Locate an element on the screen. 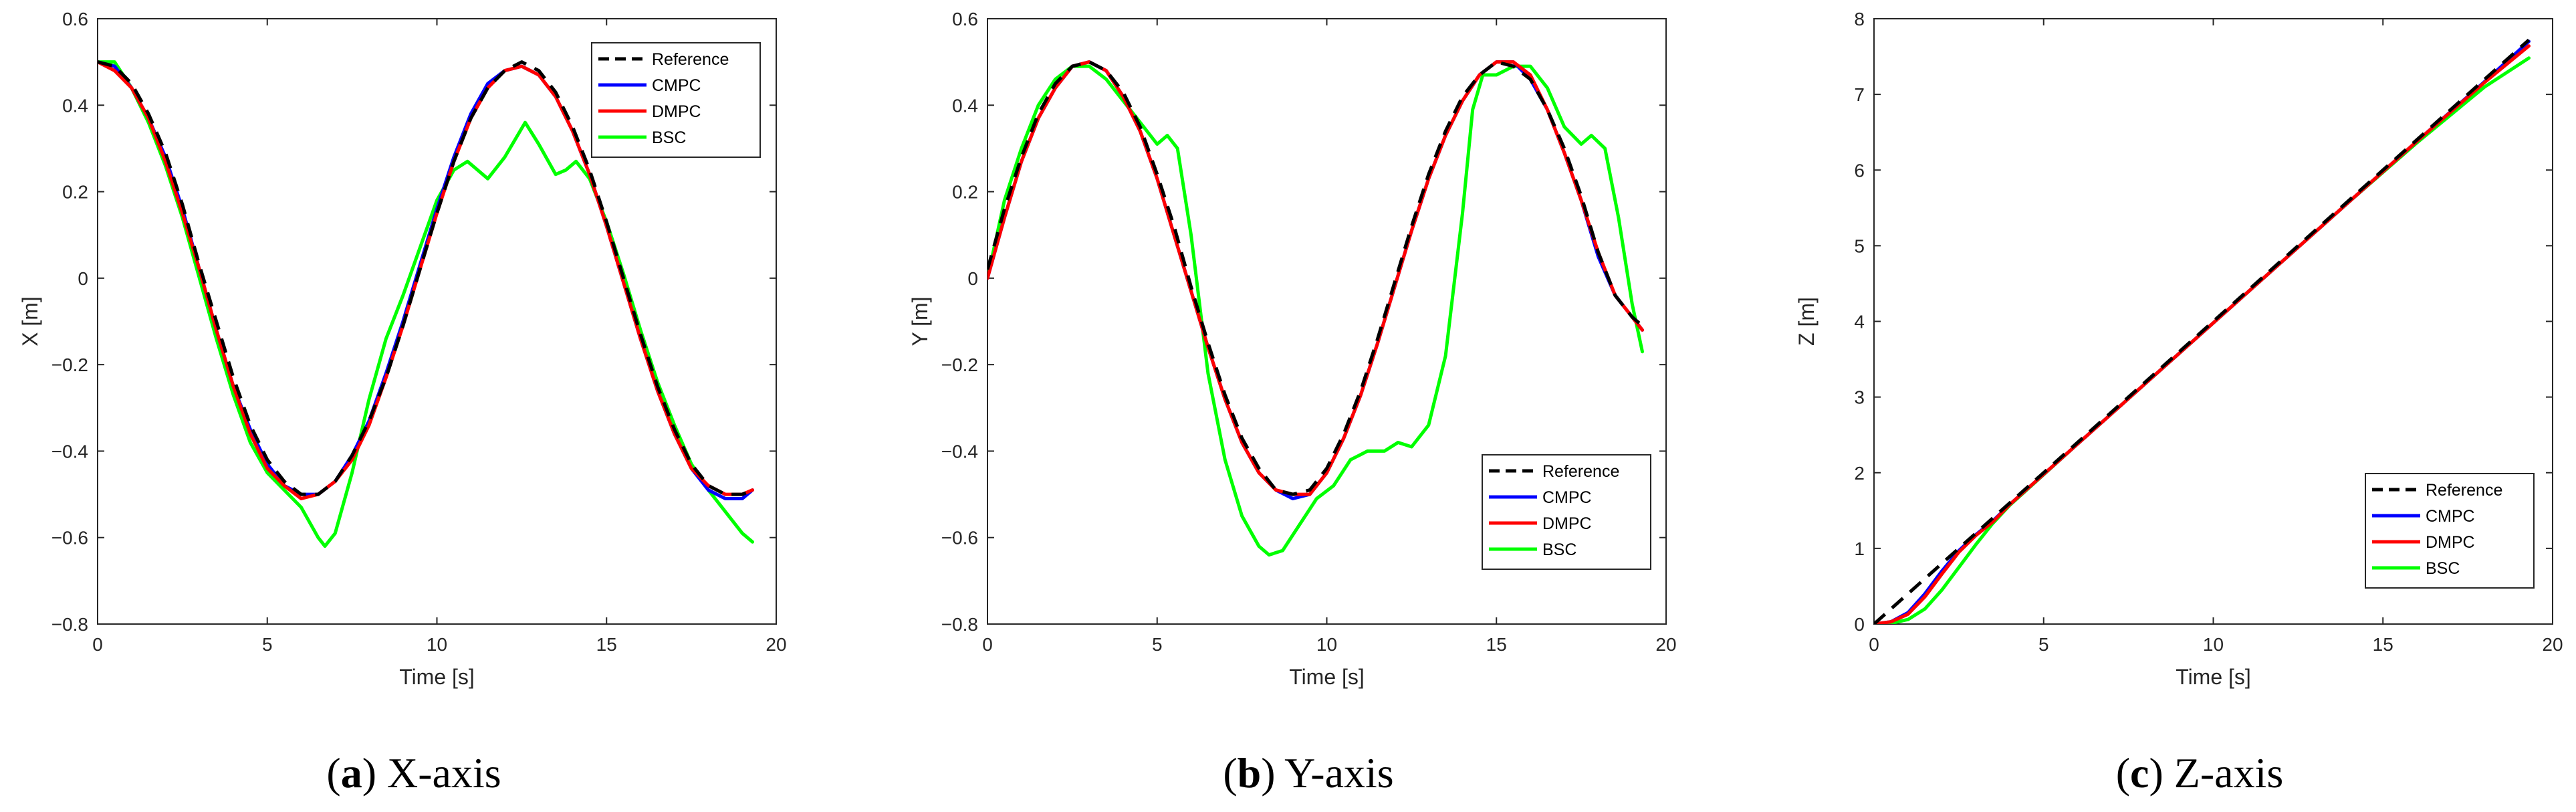 The image size is (2576, 812). y-tick-label: 3 is located at coordinates (1859, 397).